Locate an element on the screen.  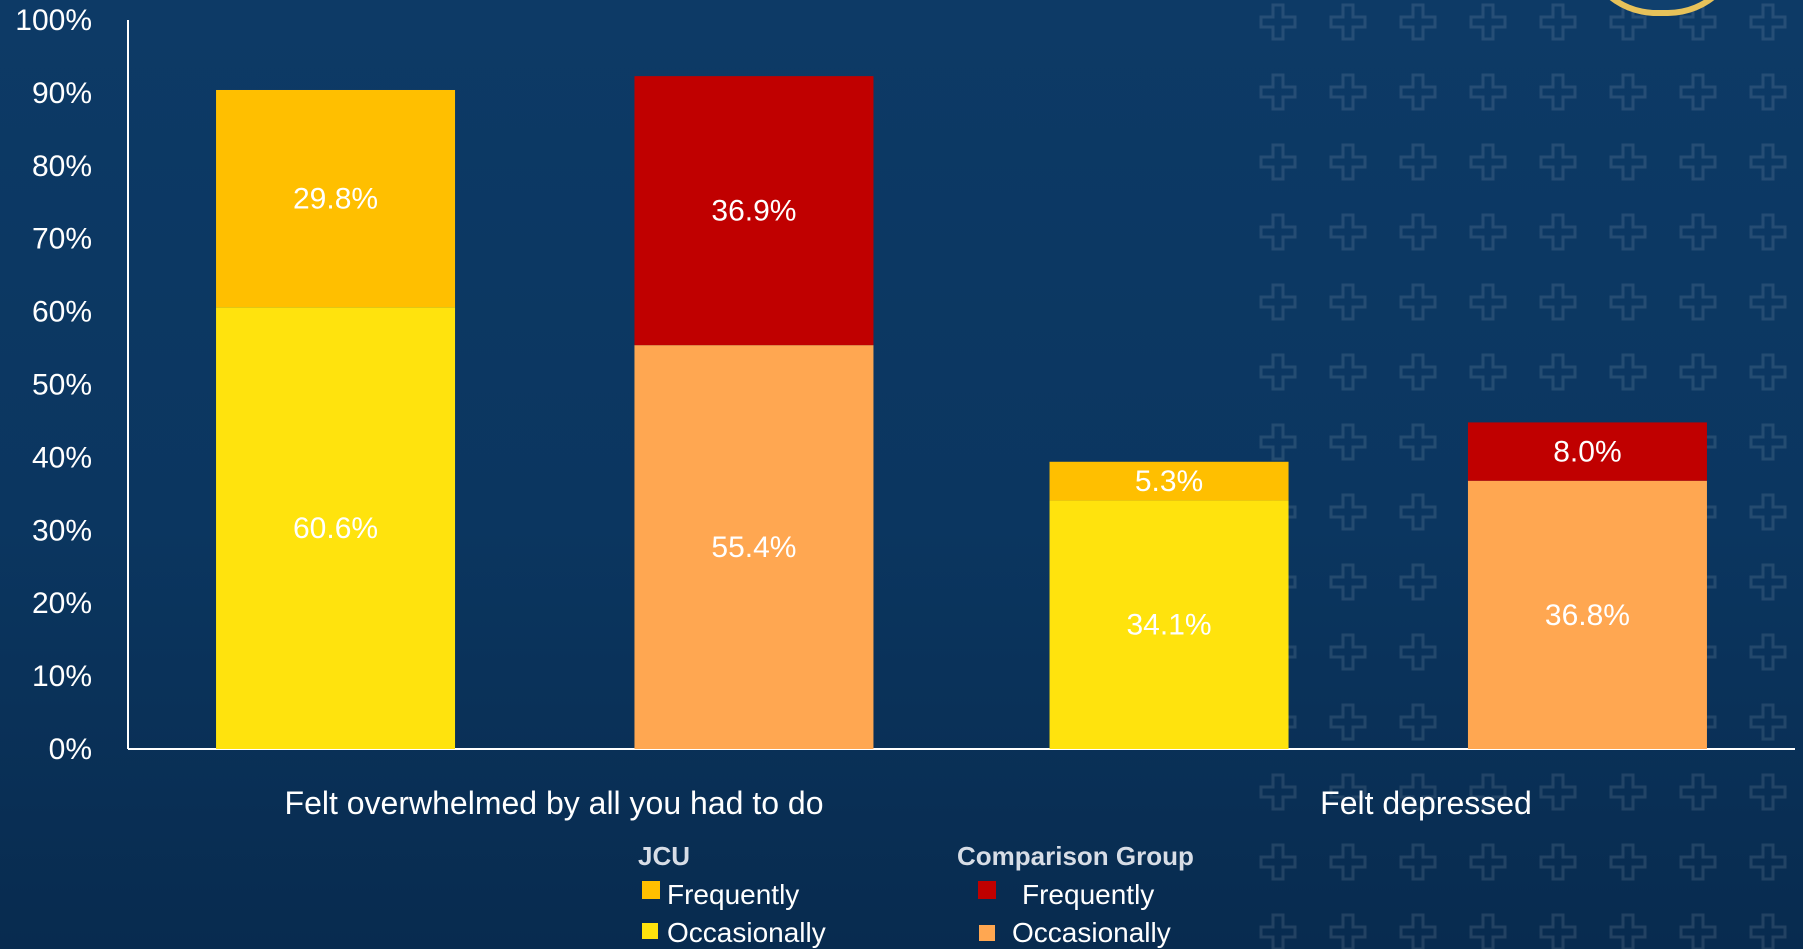
data-label: 5.3% is located at coordinates (1169, 481).